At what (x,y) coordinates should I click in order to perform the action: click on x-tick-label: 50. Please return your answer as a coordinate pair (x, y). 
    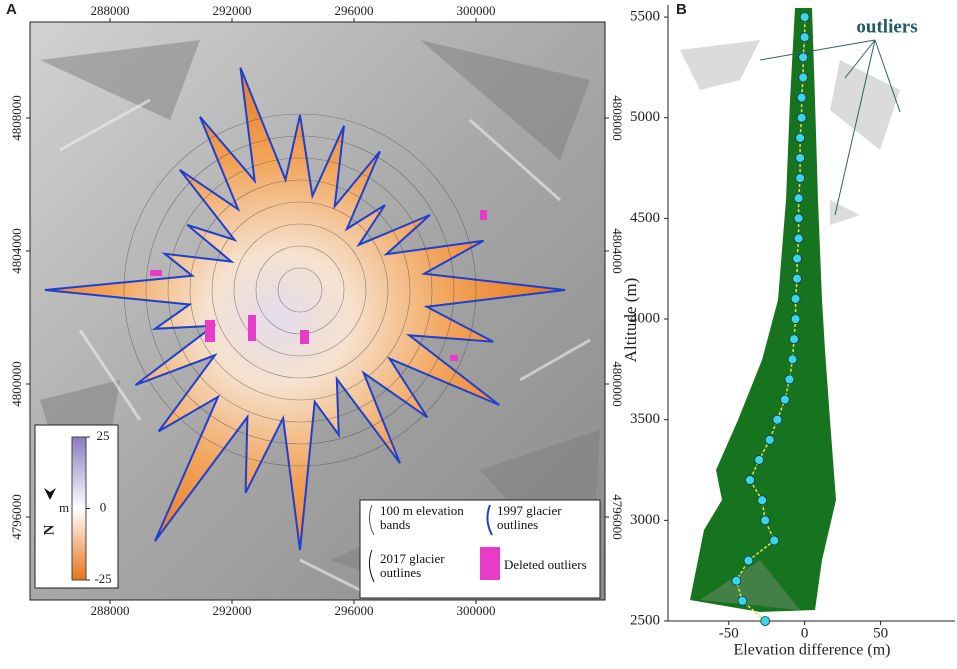
    Looking at the image, I should click on (880, 633).